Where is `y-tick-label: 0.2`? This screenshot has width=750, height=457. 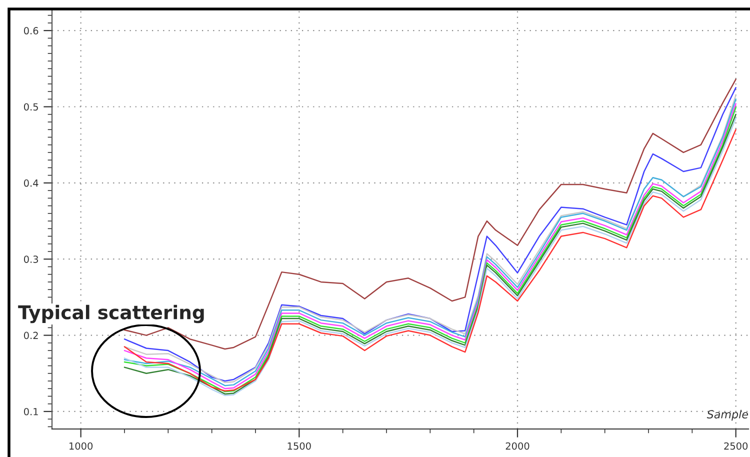
y-tick-label: 0.2 is located at coordinates (31, 336).